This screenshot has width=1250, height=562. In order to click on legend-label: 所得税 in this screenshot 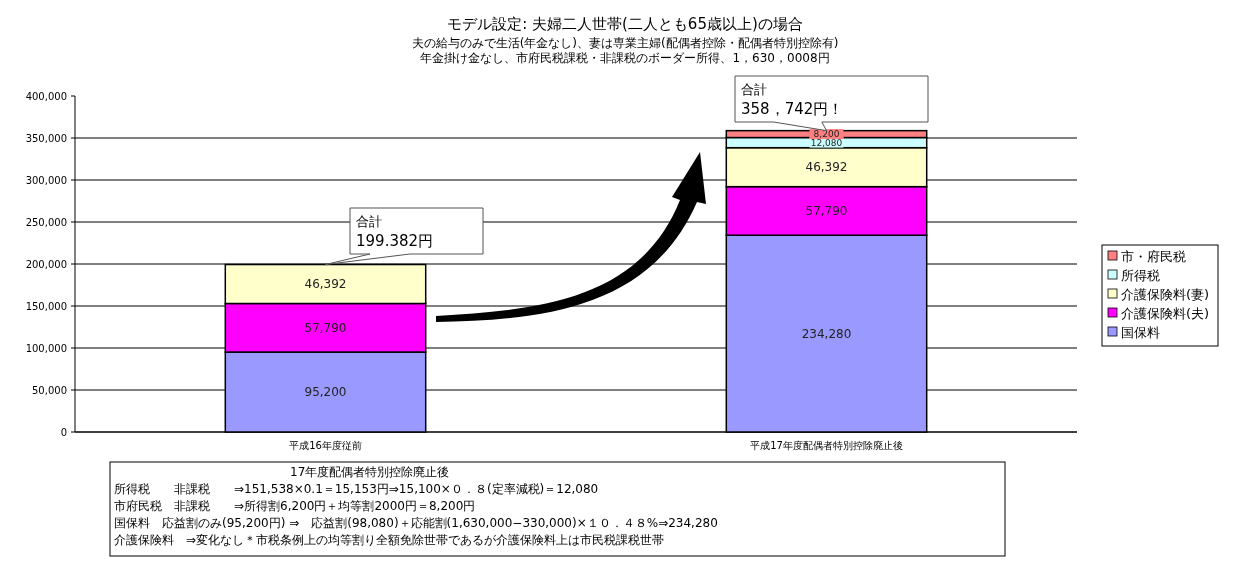, I will do `click(1140, 275)`.